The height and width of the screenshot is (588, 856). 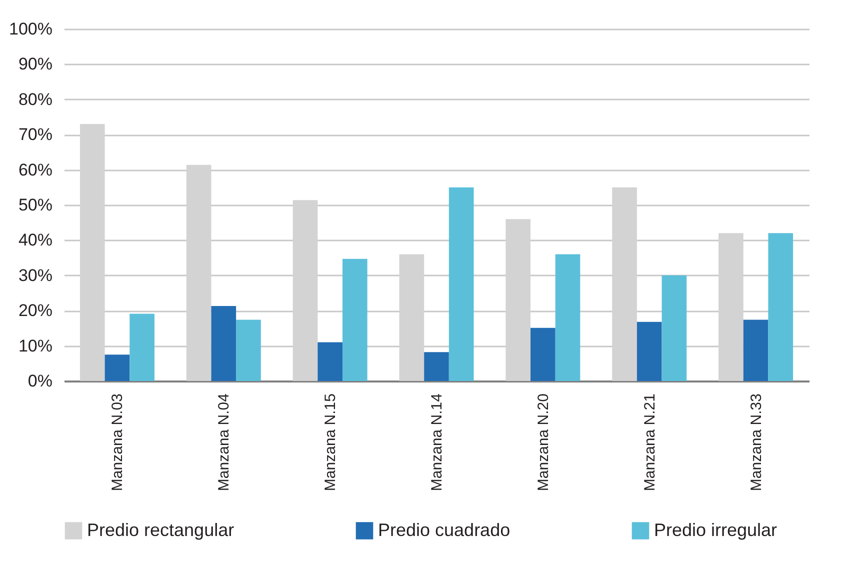 I want to click on legend-label: Predio rectangular, so click(x=160, y=530).